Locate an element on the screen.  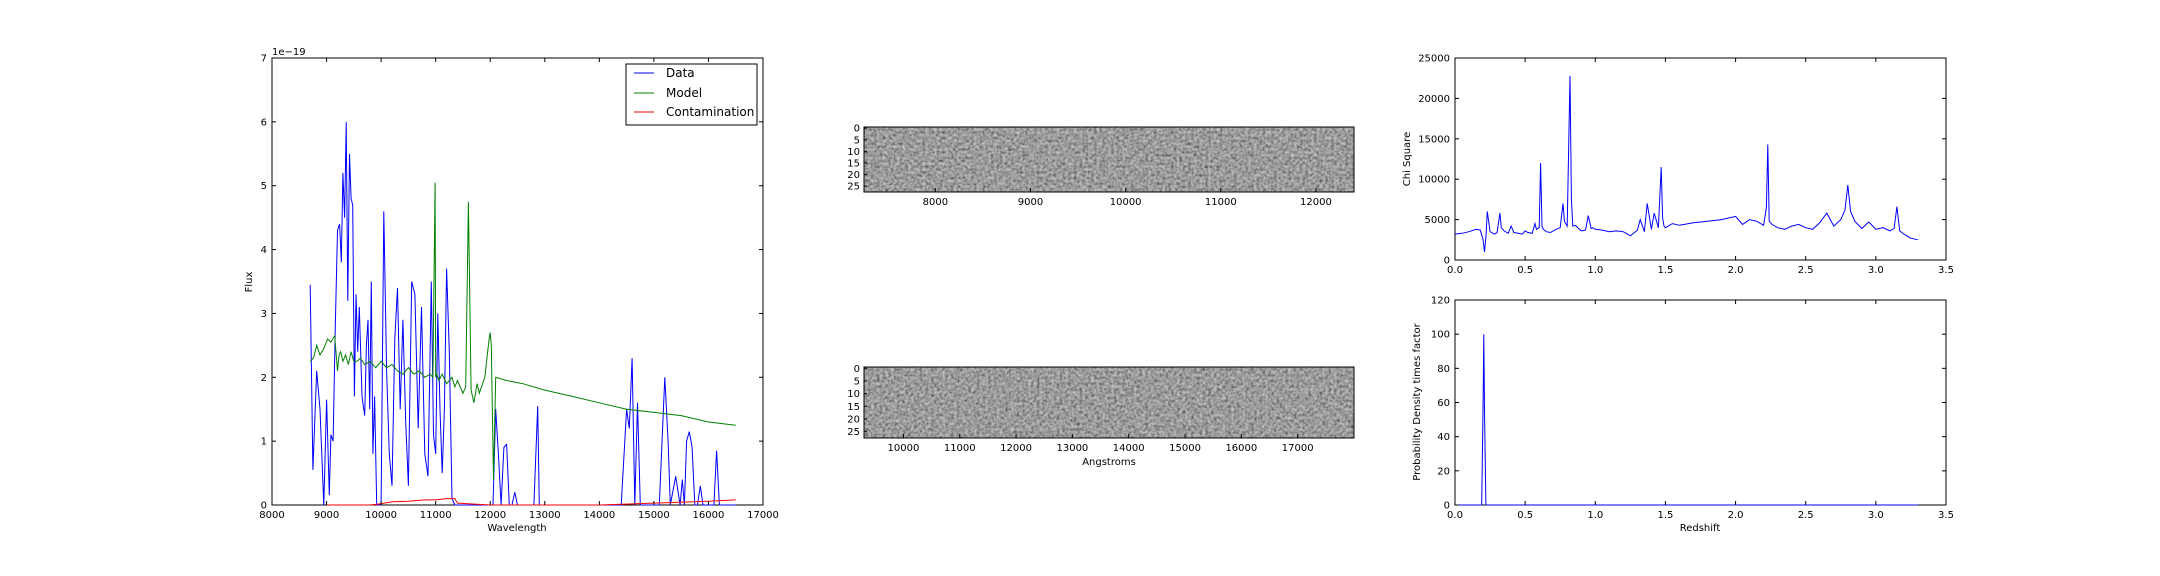
series-line-data is located at coordinates (522, 313).